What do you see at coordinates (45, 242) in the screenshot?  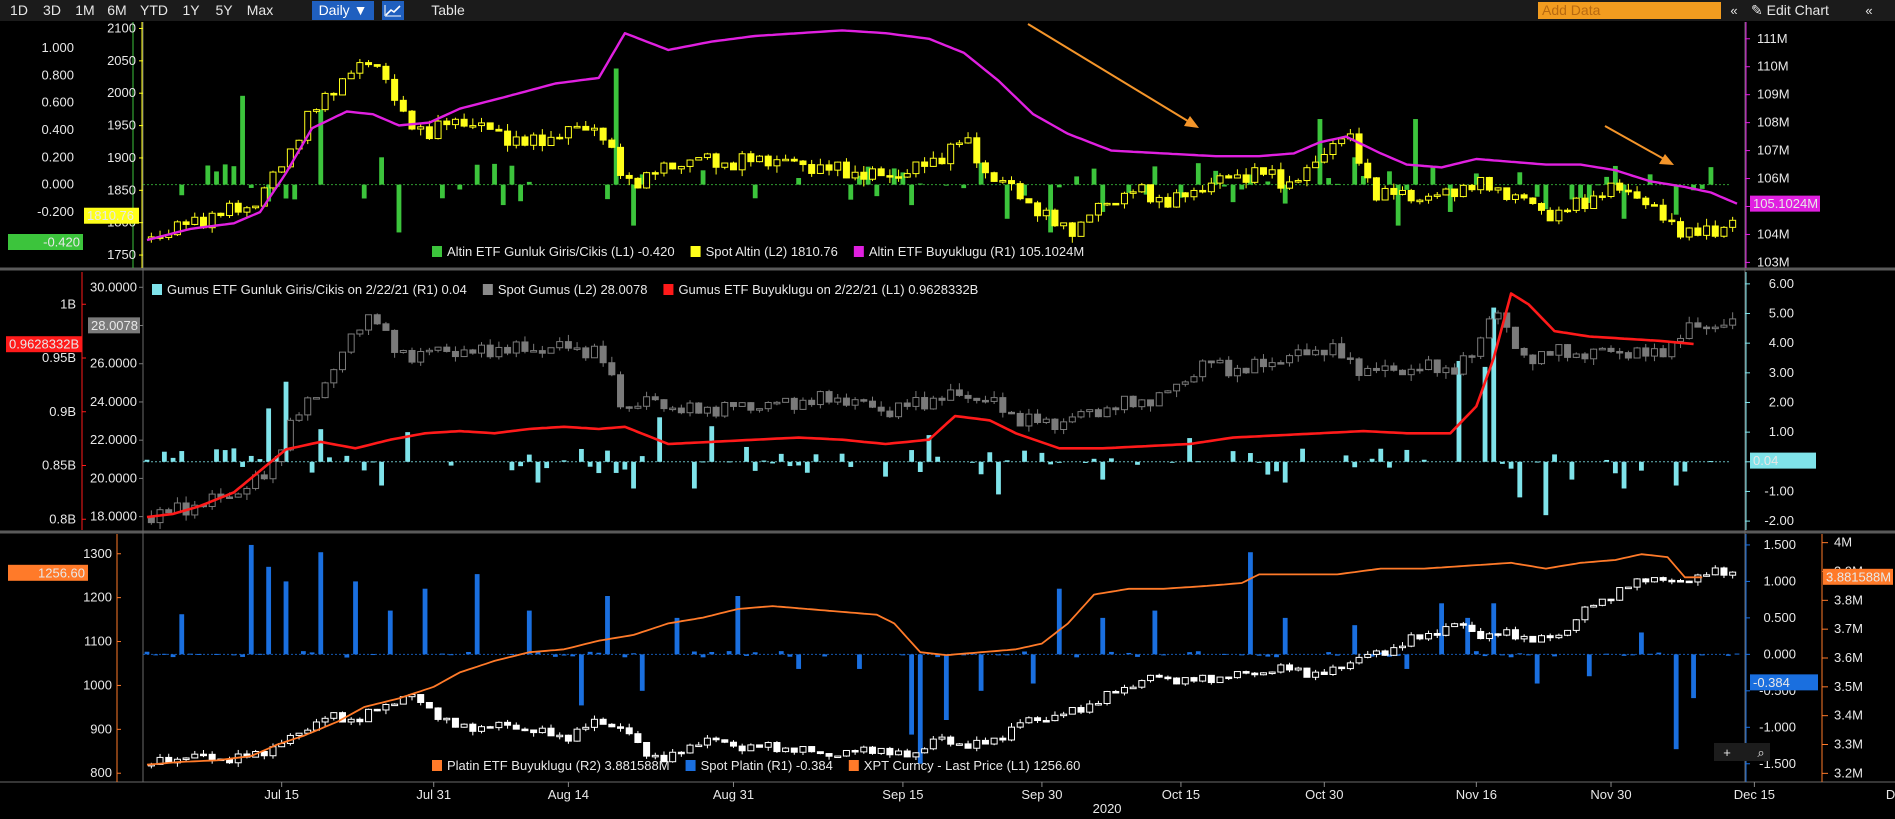 I see `gold-flow-tag-bg` at bounding box center [45, 242].